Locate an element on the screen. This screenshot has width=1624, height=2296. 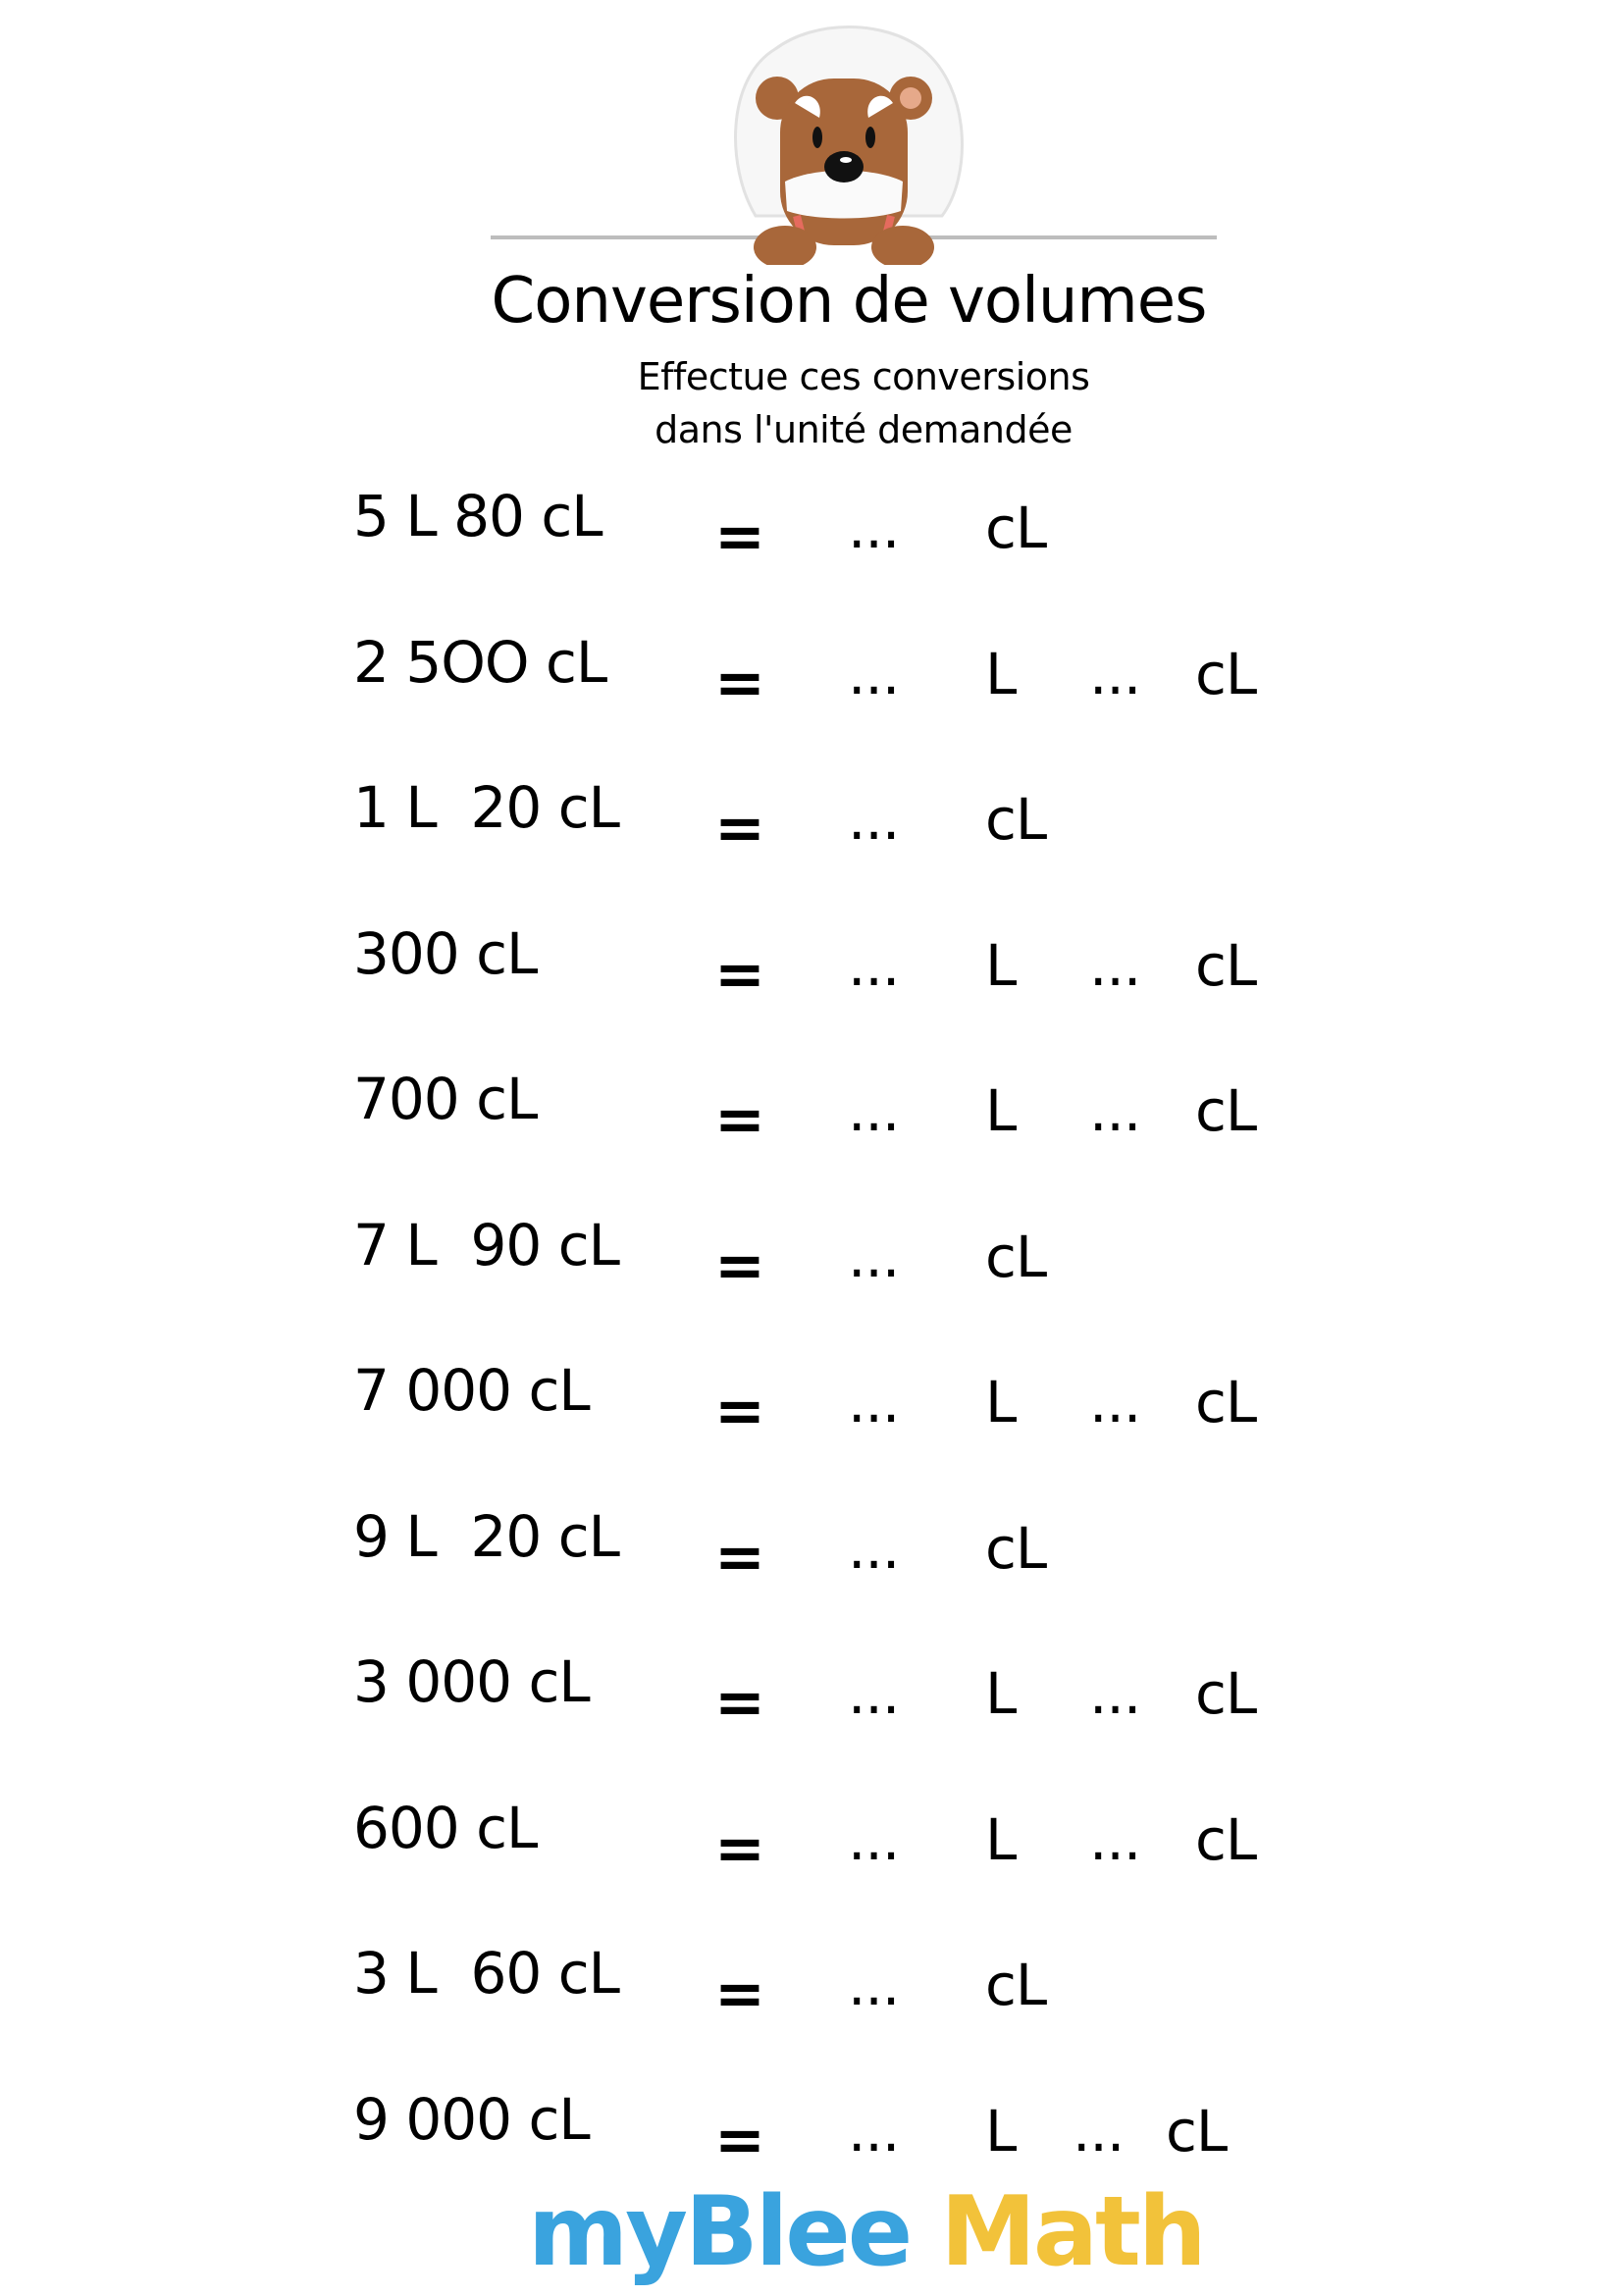
exercise-row: 3 L 60 cL =... cL is located at coordinates (812, 2008).